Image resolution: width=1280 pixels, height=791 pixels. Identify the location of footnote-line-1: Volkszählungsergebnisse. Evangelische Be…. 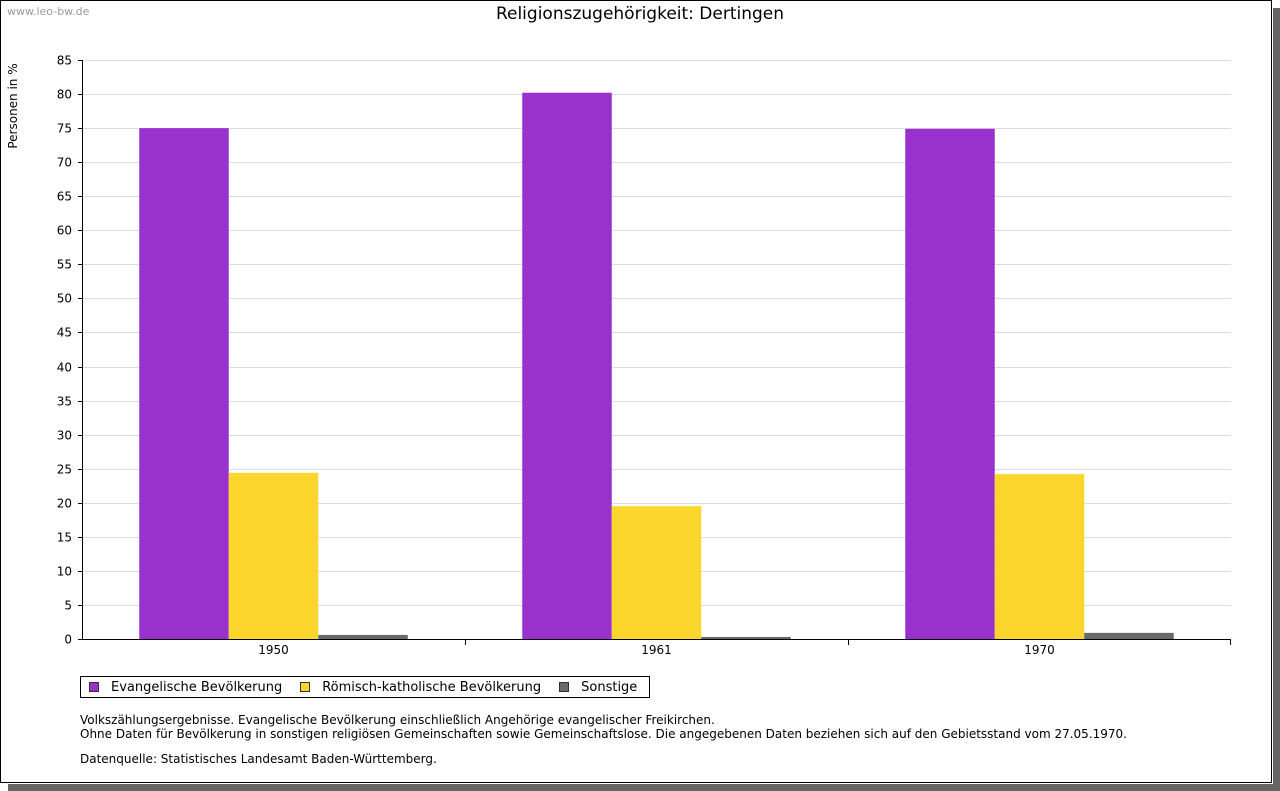
(397, 720).